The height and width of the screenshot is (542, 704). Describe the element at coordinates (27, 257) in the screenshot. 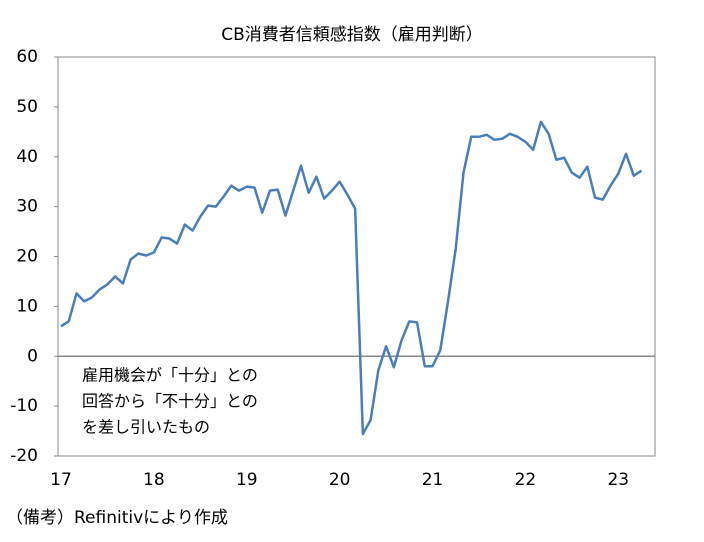

I see `y-tick-label: 20` at that location.